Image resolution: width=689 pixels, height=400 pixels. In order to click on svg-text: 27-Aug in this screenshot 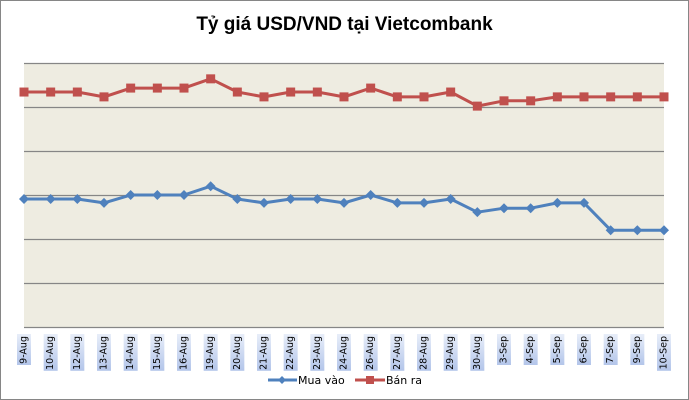, I will do `click(397, 353)`.